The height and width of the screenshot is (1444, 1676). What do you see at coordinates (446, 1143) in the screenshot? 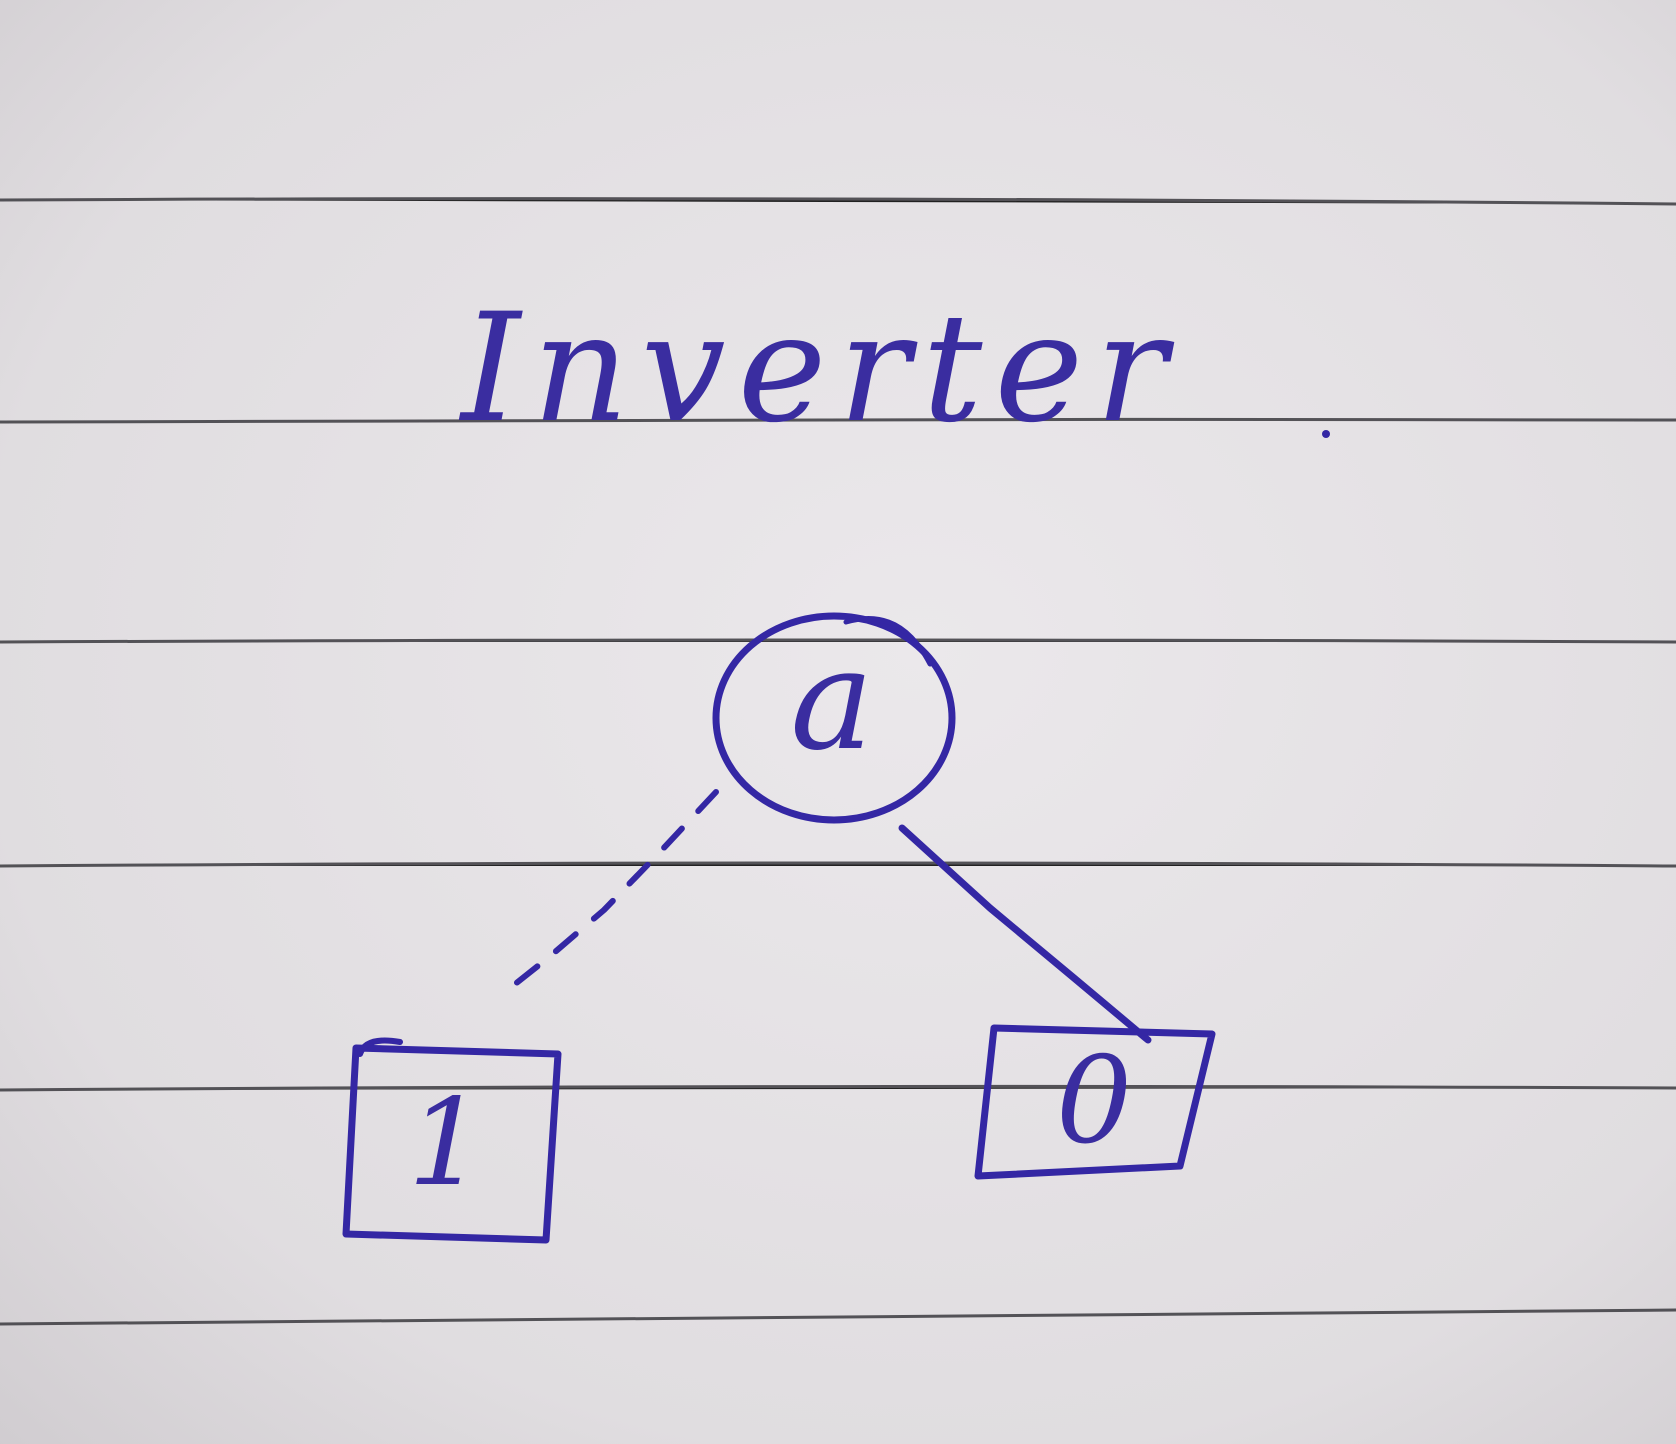
I see `leaf-node-1-label: 1` at bounding box center [446, 1143].